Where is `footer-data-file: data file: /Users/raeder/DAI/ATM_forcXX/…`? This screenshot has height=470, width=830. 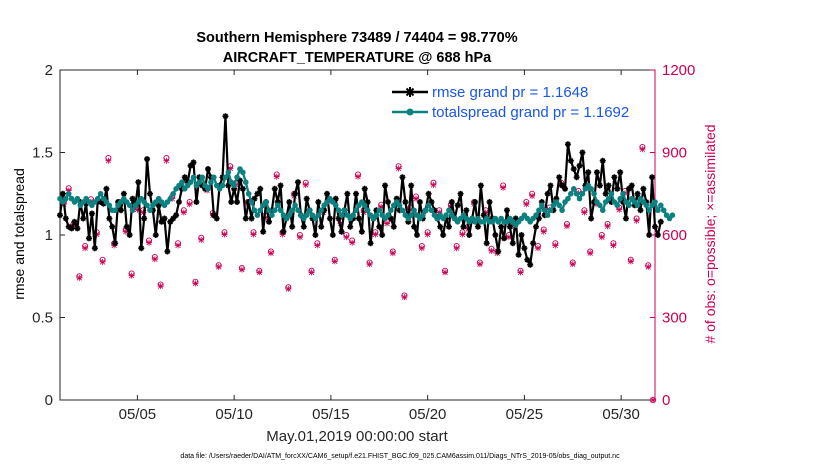
footer-data-file: data file: /Users/raeder/DAI/ATM_forcXX/… is located at coordinates (400, 456).